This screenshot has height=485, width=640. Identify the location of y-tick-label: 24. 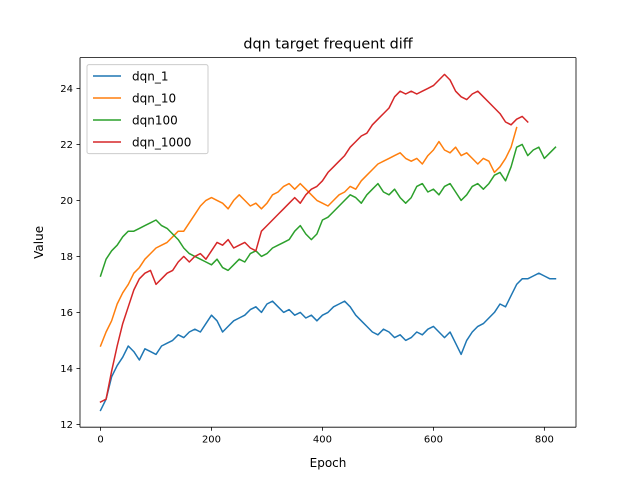
(66, 89).